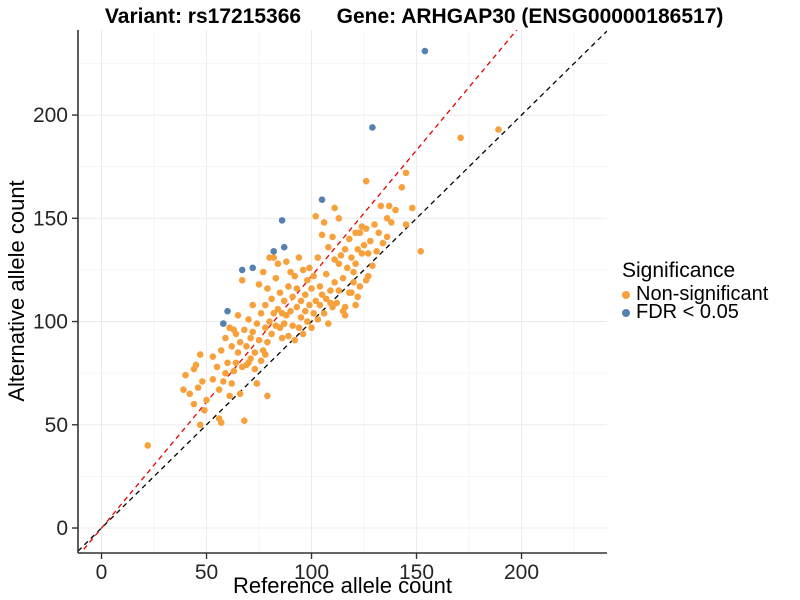  I want to click on y-tick-label: 0, so click(62, 528).